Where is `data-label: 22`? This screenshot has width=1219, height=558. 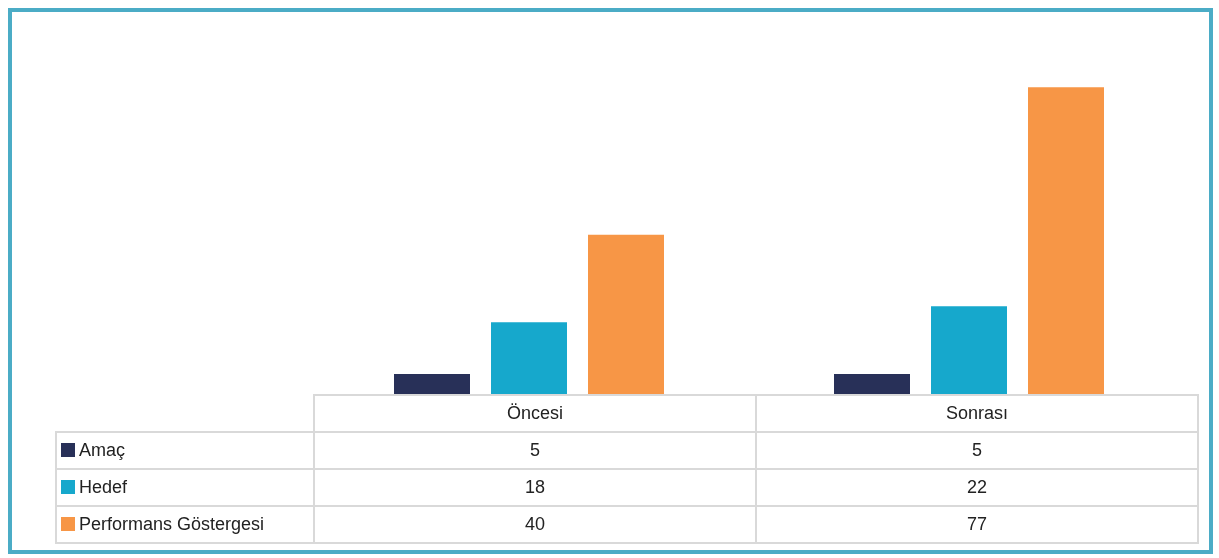
data-label: 22 is located at coordinates (977, 487).